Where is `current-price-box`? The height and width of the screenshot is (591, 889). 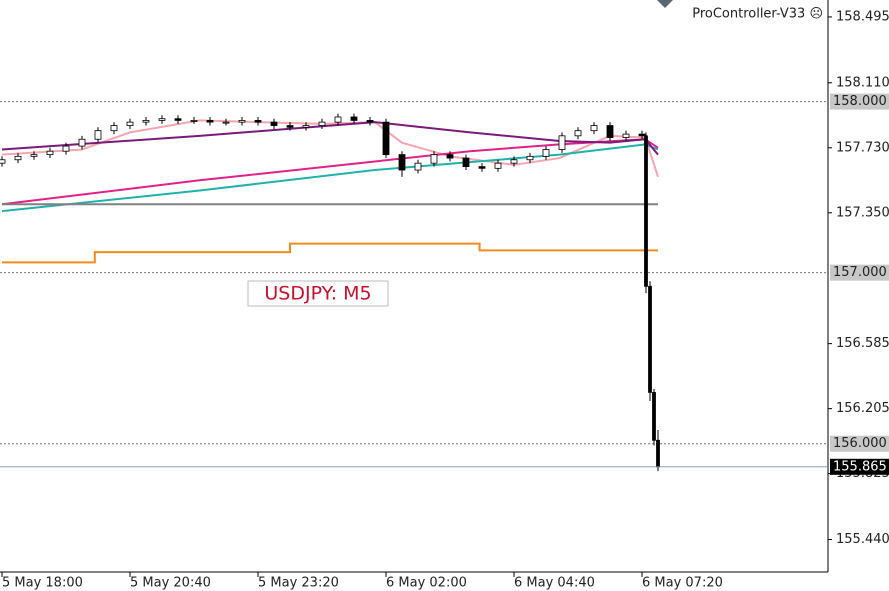 current-price-box is located at coordinates (859, 466).